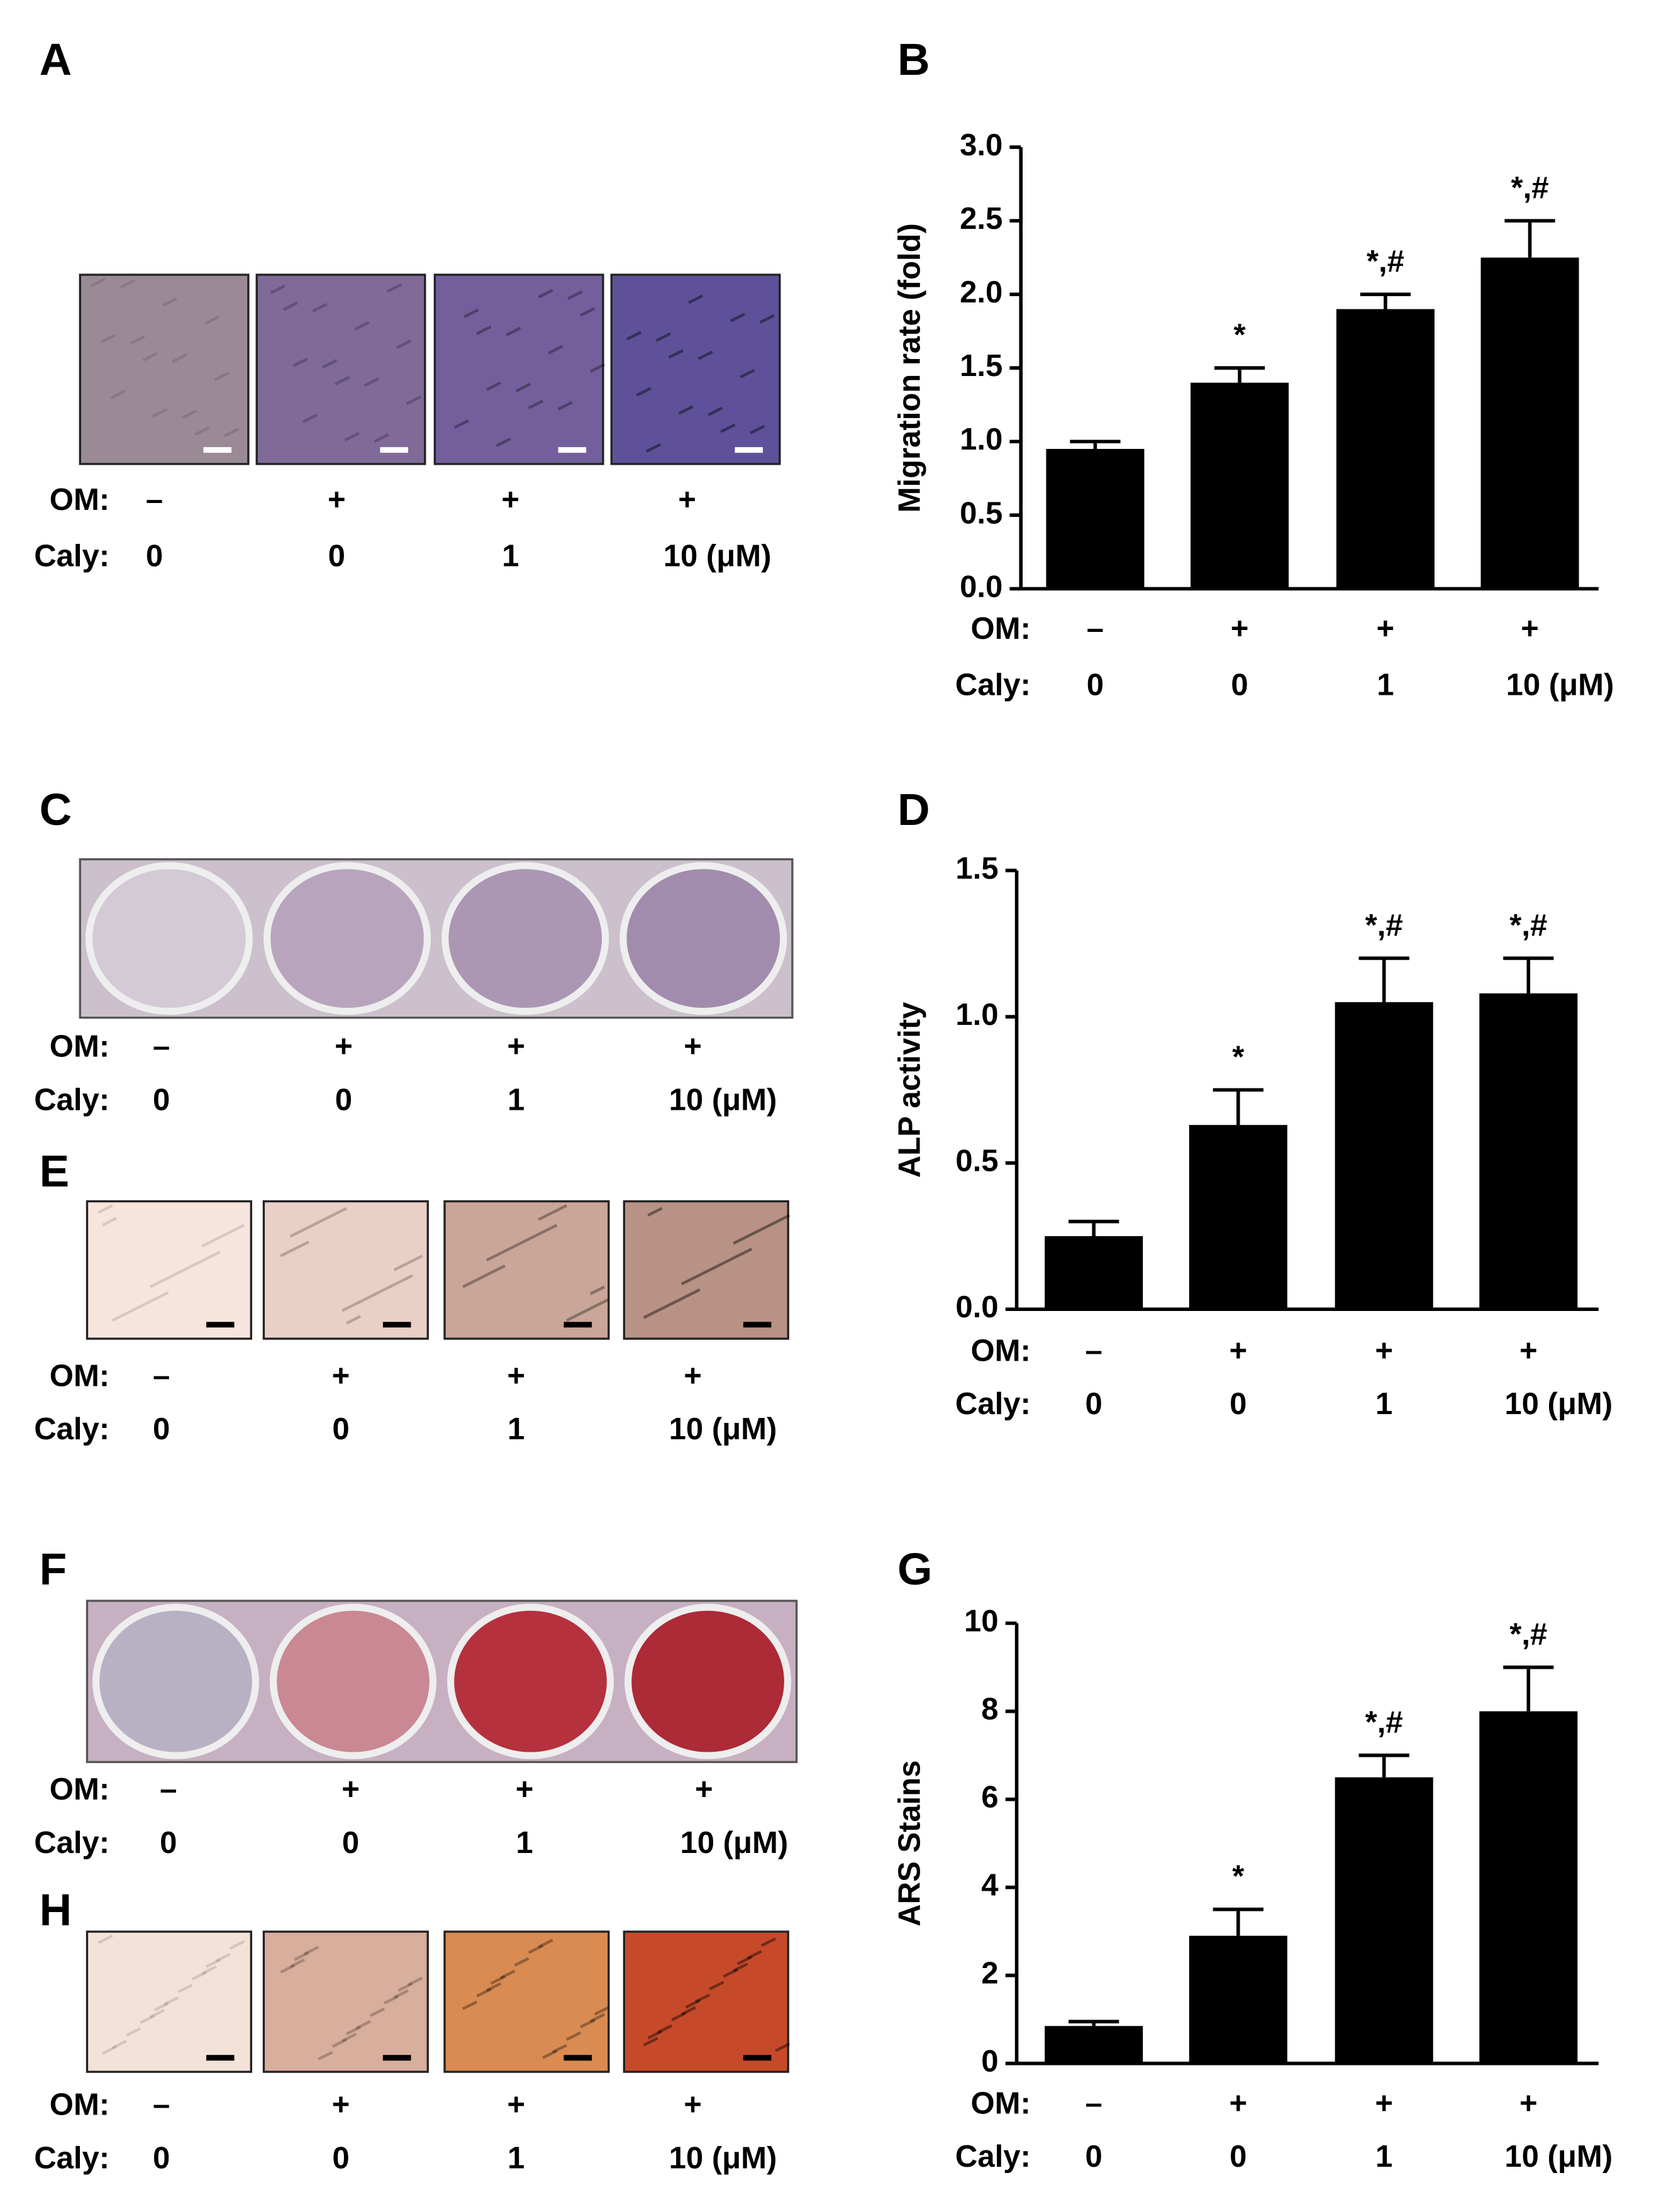 This screenshot has width=1666, height=2212. What do you see at coordinates (982, 1622) in the screenshot?
I see `y-tick-label: 10` at bounding box center [982, 1622].